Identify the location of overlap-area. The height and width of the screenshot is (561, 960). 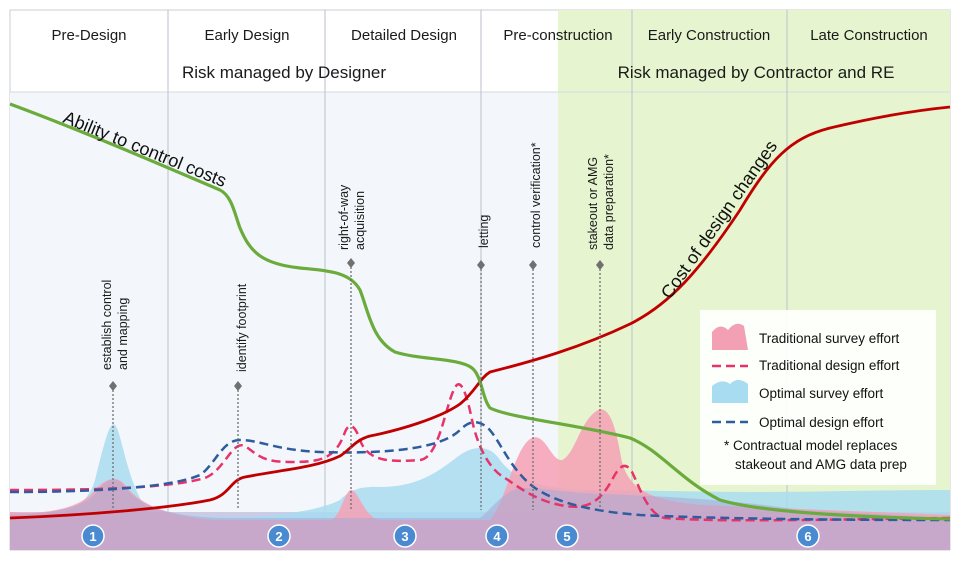
(480, 514).